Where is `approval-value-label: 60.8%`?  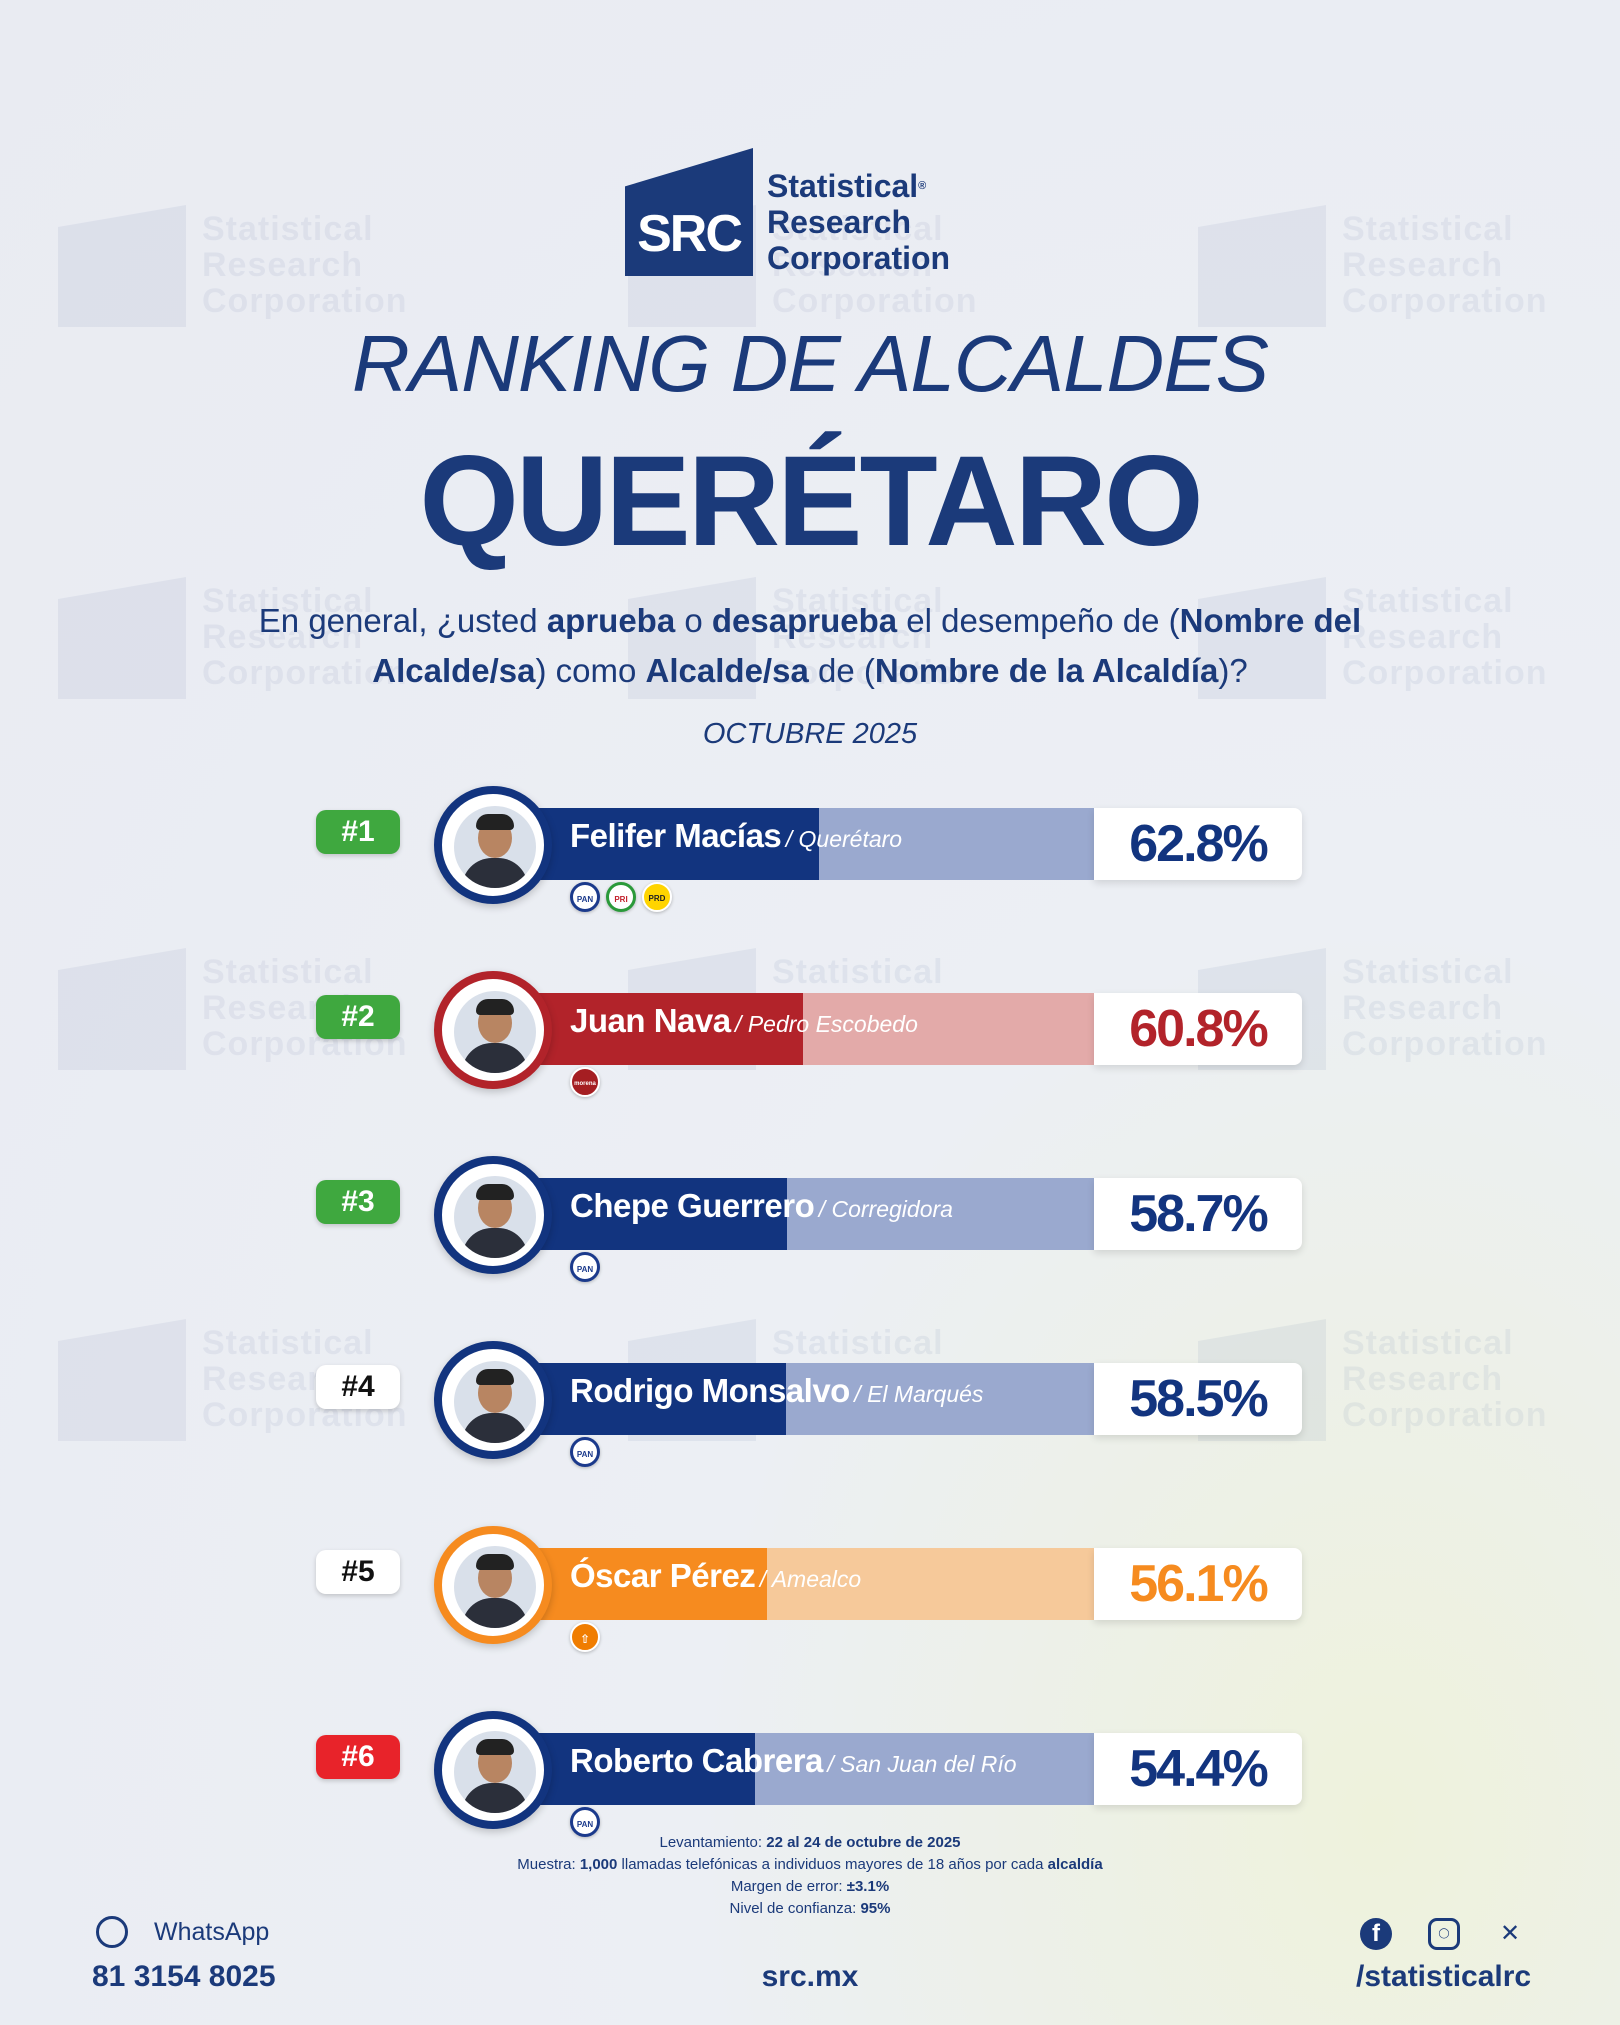 approval-value-label: 60.8% is located at coordinates (1198, 1029).